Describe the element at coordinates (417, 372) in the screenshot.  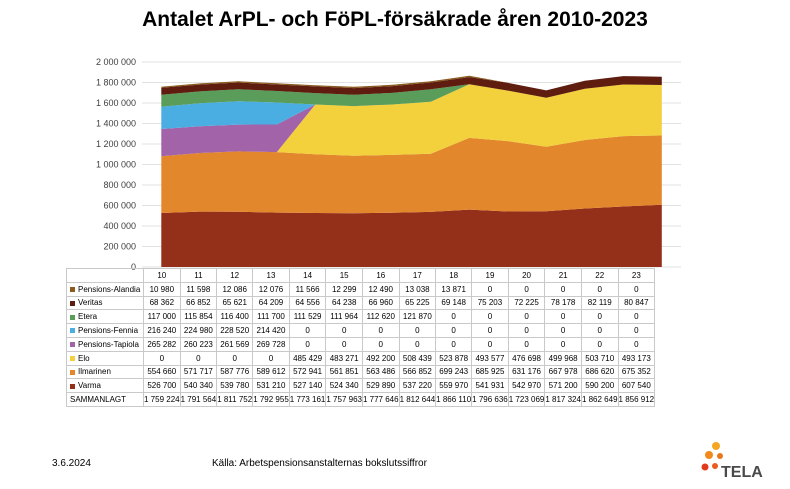
I see `data-label: 566 852` at that location.